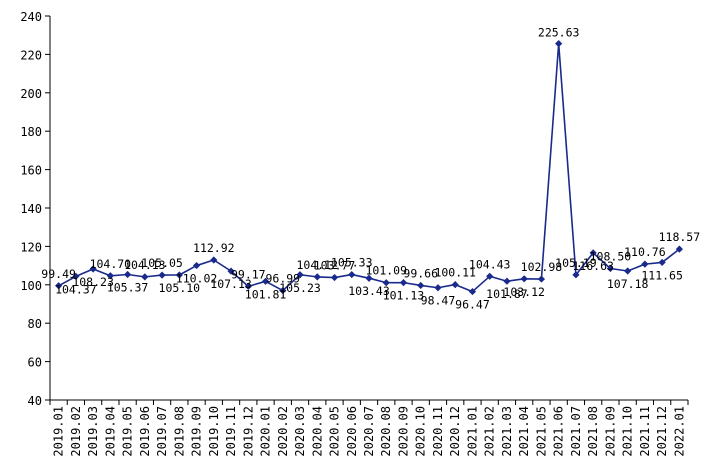 The width and height of the screenshot is (703, 466). What do you see at coordinates (507, 431) in the screenshot?
I see `x-tick-label: 2021.03` at bounding box center [507, 431].